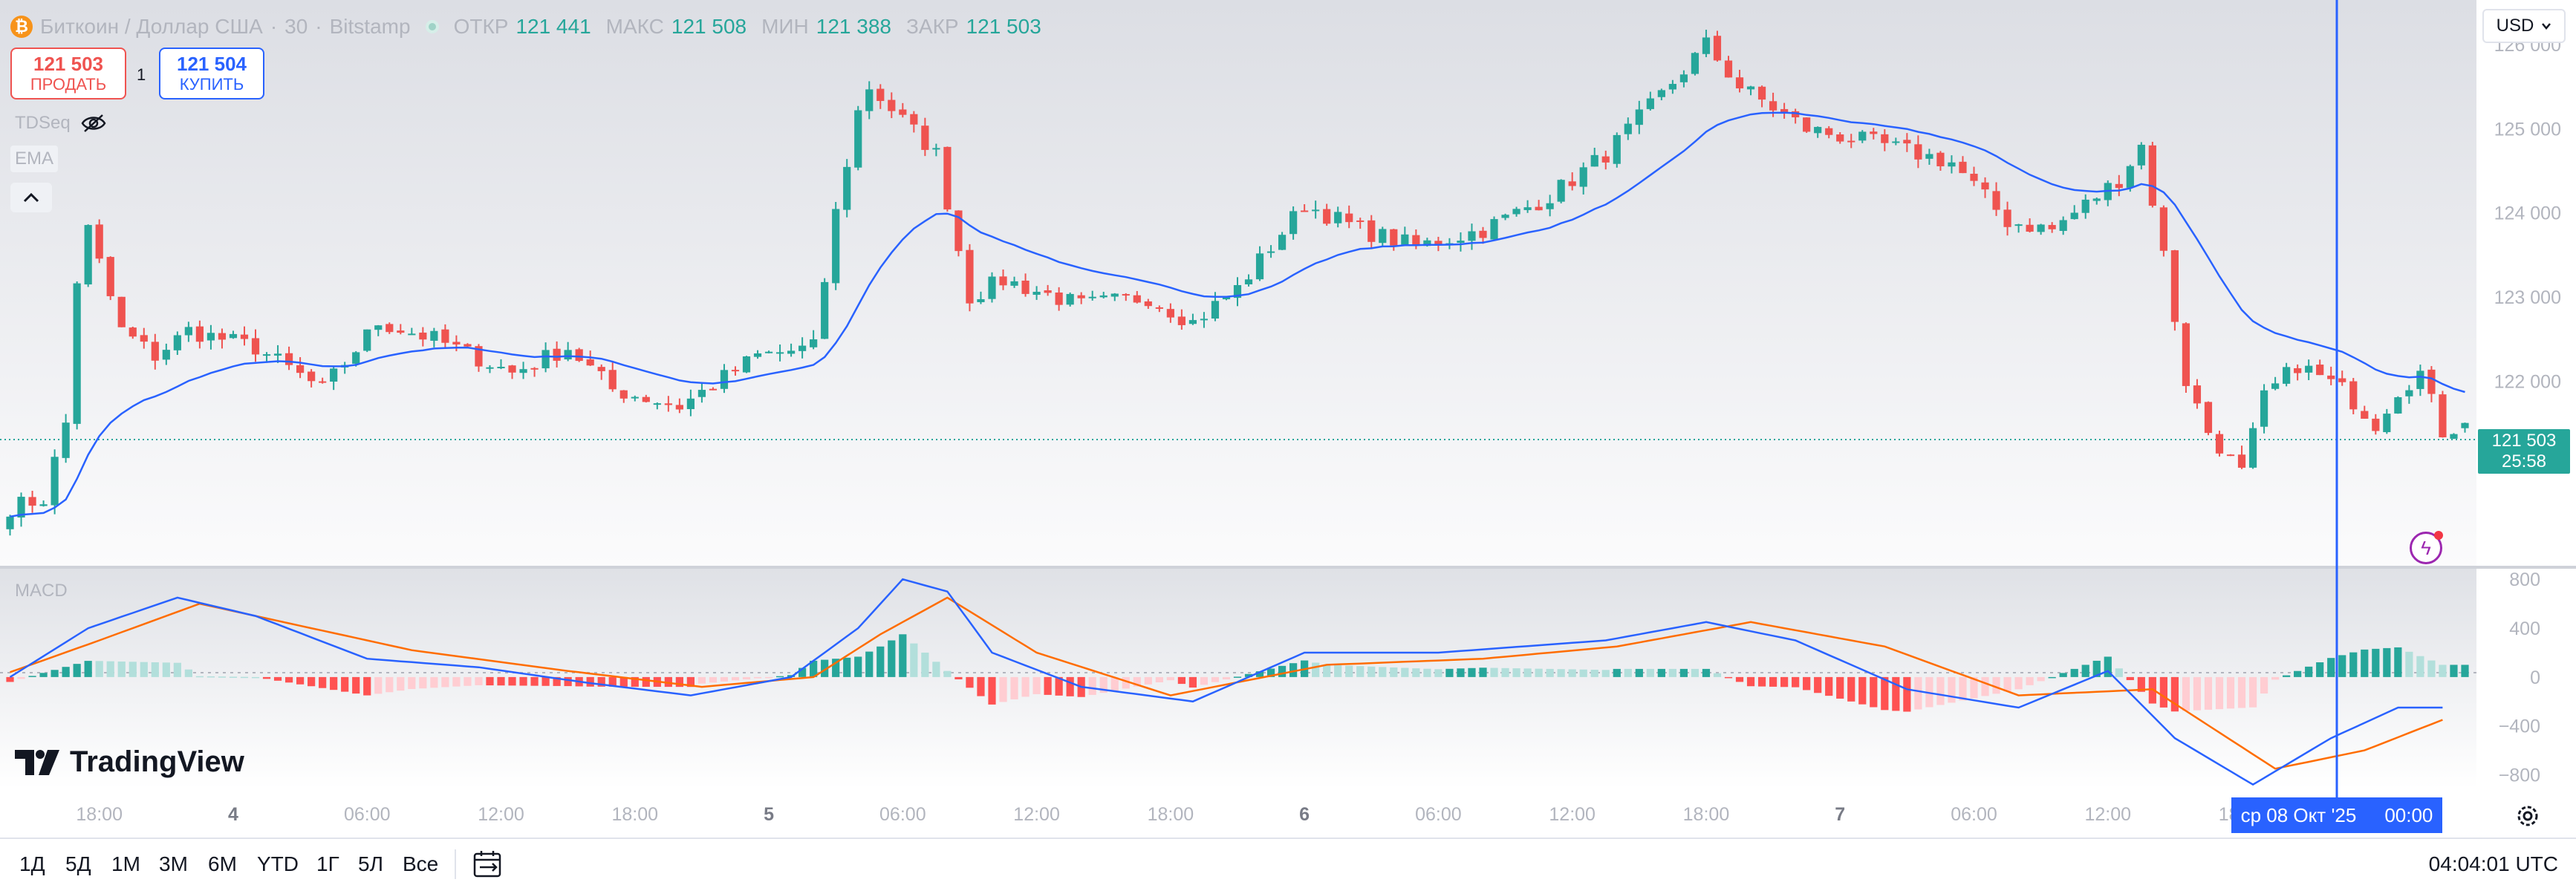 Image resolution: width=2576 pixels, height=888 pixels. What do you see at coordinates (488, 864) in the screenshot?
I see `calendar-range-icon` at bounding box center [488, 864].